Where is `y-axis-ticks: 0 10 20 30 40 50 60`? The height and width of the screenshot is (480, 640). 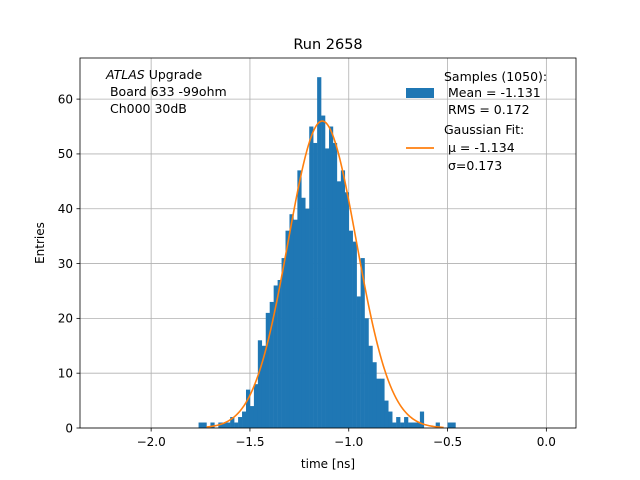 y-axis-ticks: 0 10 20 30 40 50 60 is located at coordinates (69, 263).